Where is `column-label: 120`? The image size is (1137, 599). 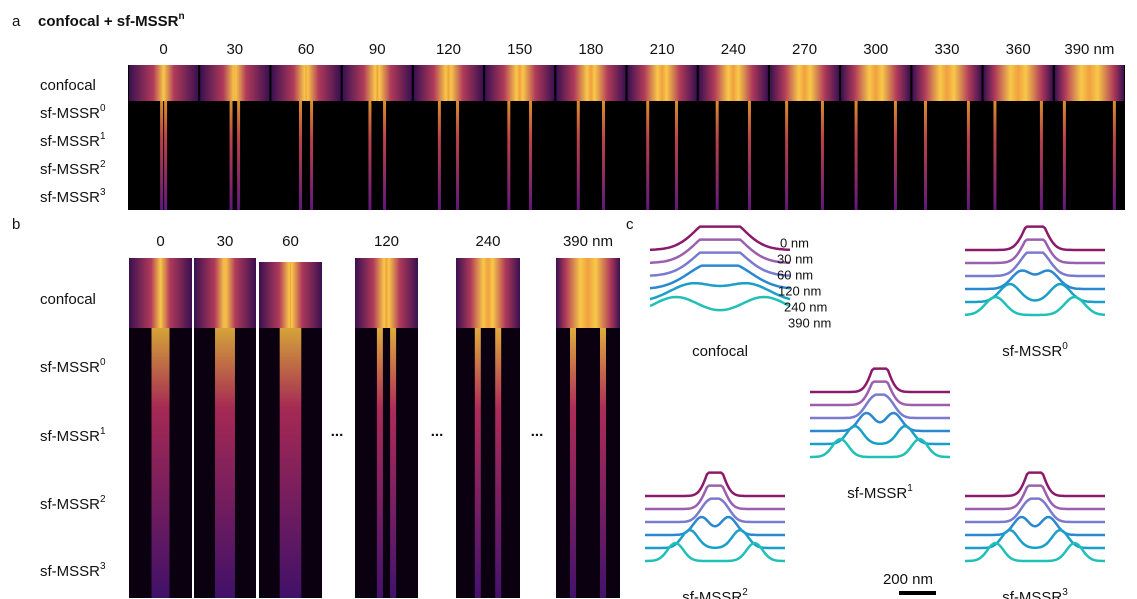 column-label: 120 is located at coordinates (448, 49).